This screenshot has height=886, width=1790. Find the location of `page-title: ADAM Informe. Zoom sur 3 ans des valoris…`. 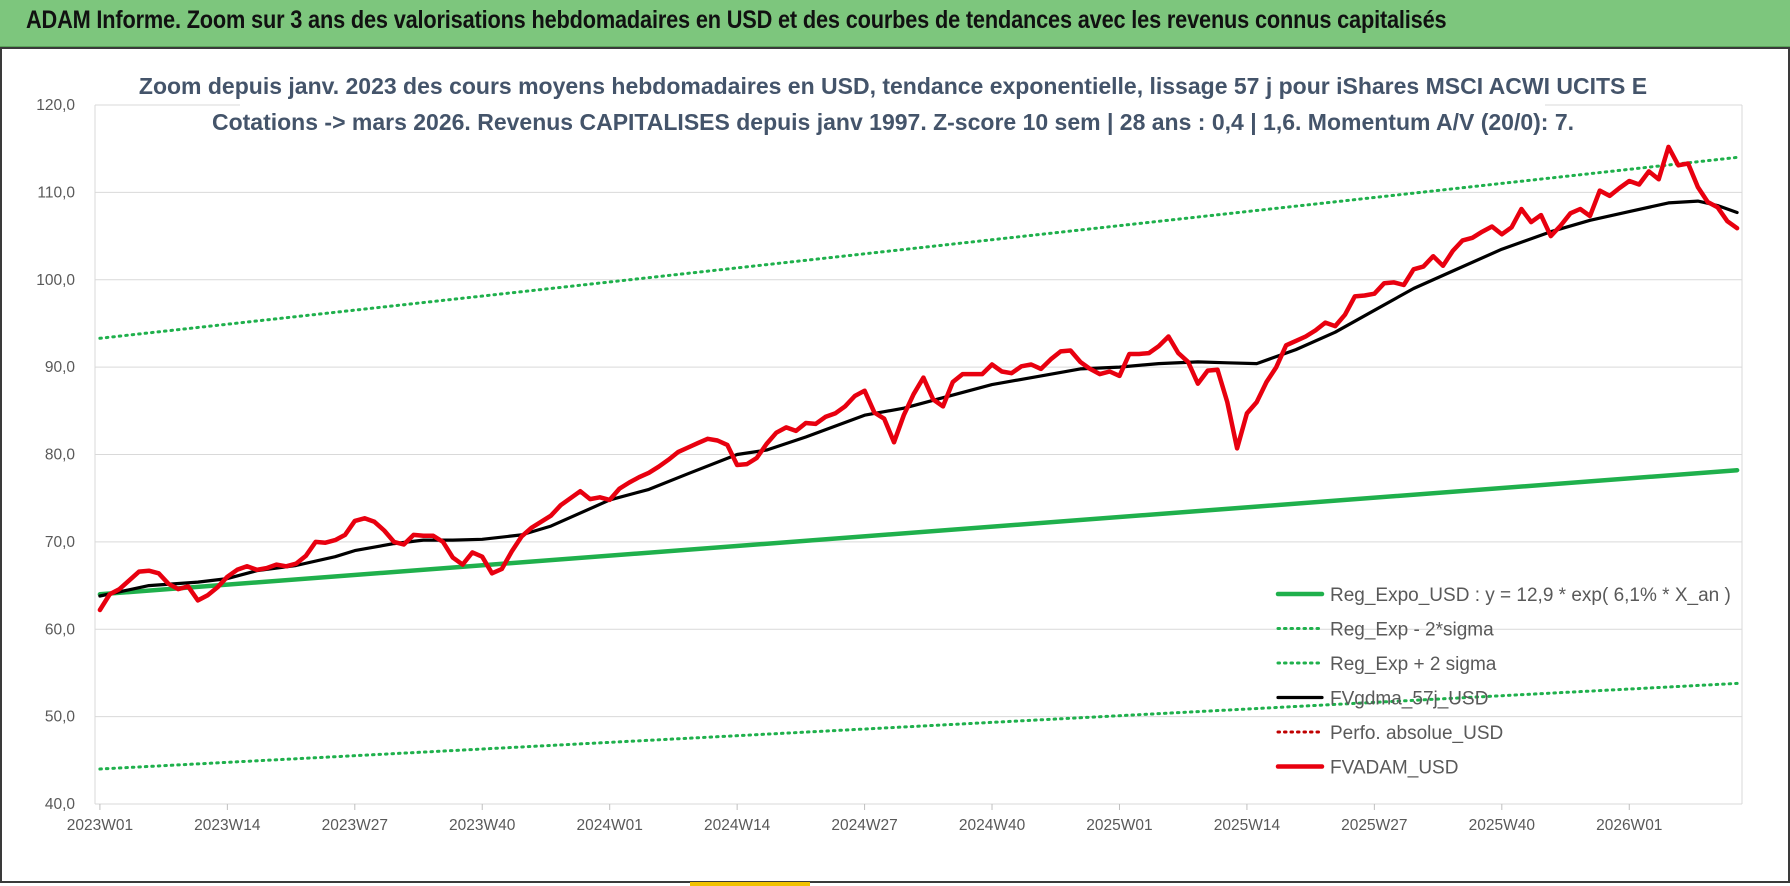

page-title: ADAM Informe. Zoom sur 3 ans des valoris… is located at coordinates (736, 20).